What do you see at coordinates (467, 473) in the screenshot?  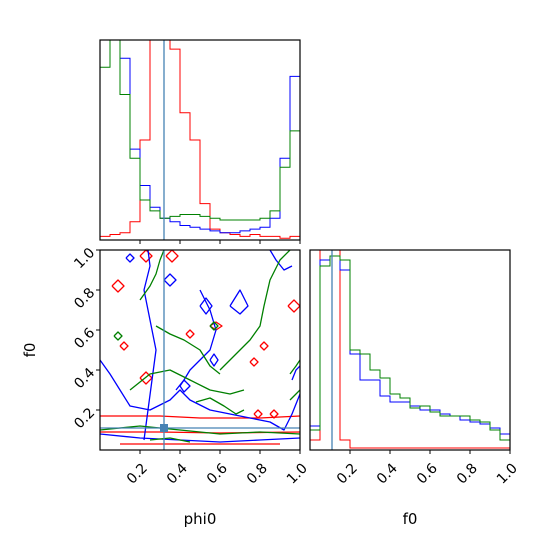 I see `f0-marginal-x-tick-label: 0.8` at bounding box center [467, 473].